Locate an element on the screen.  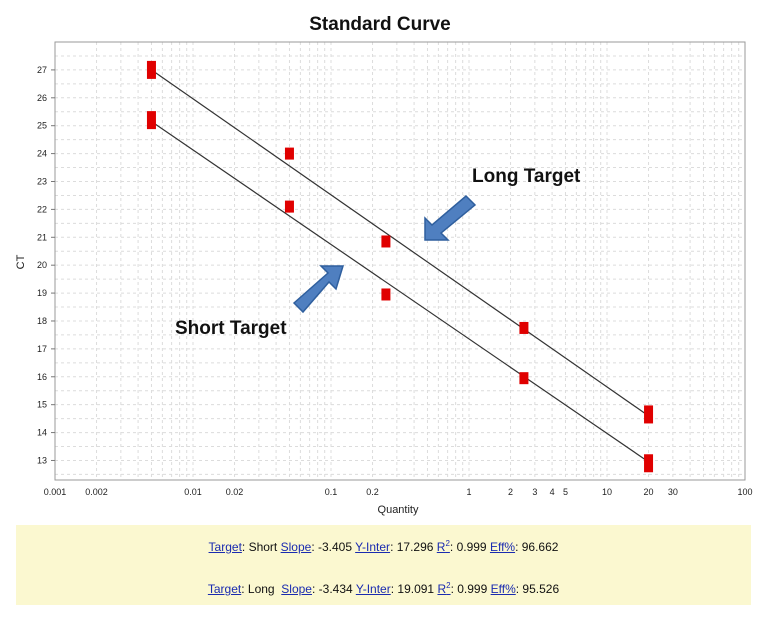
y-tick-label: 15 is located at coordinates (42, 405).